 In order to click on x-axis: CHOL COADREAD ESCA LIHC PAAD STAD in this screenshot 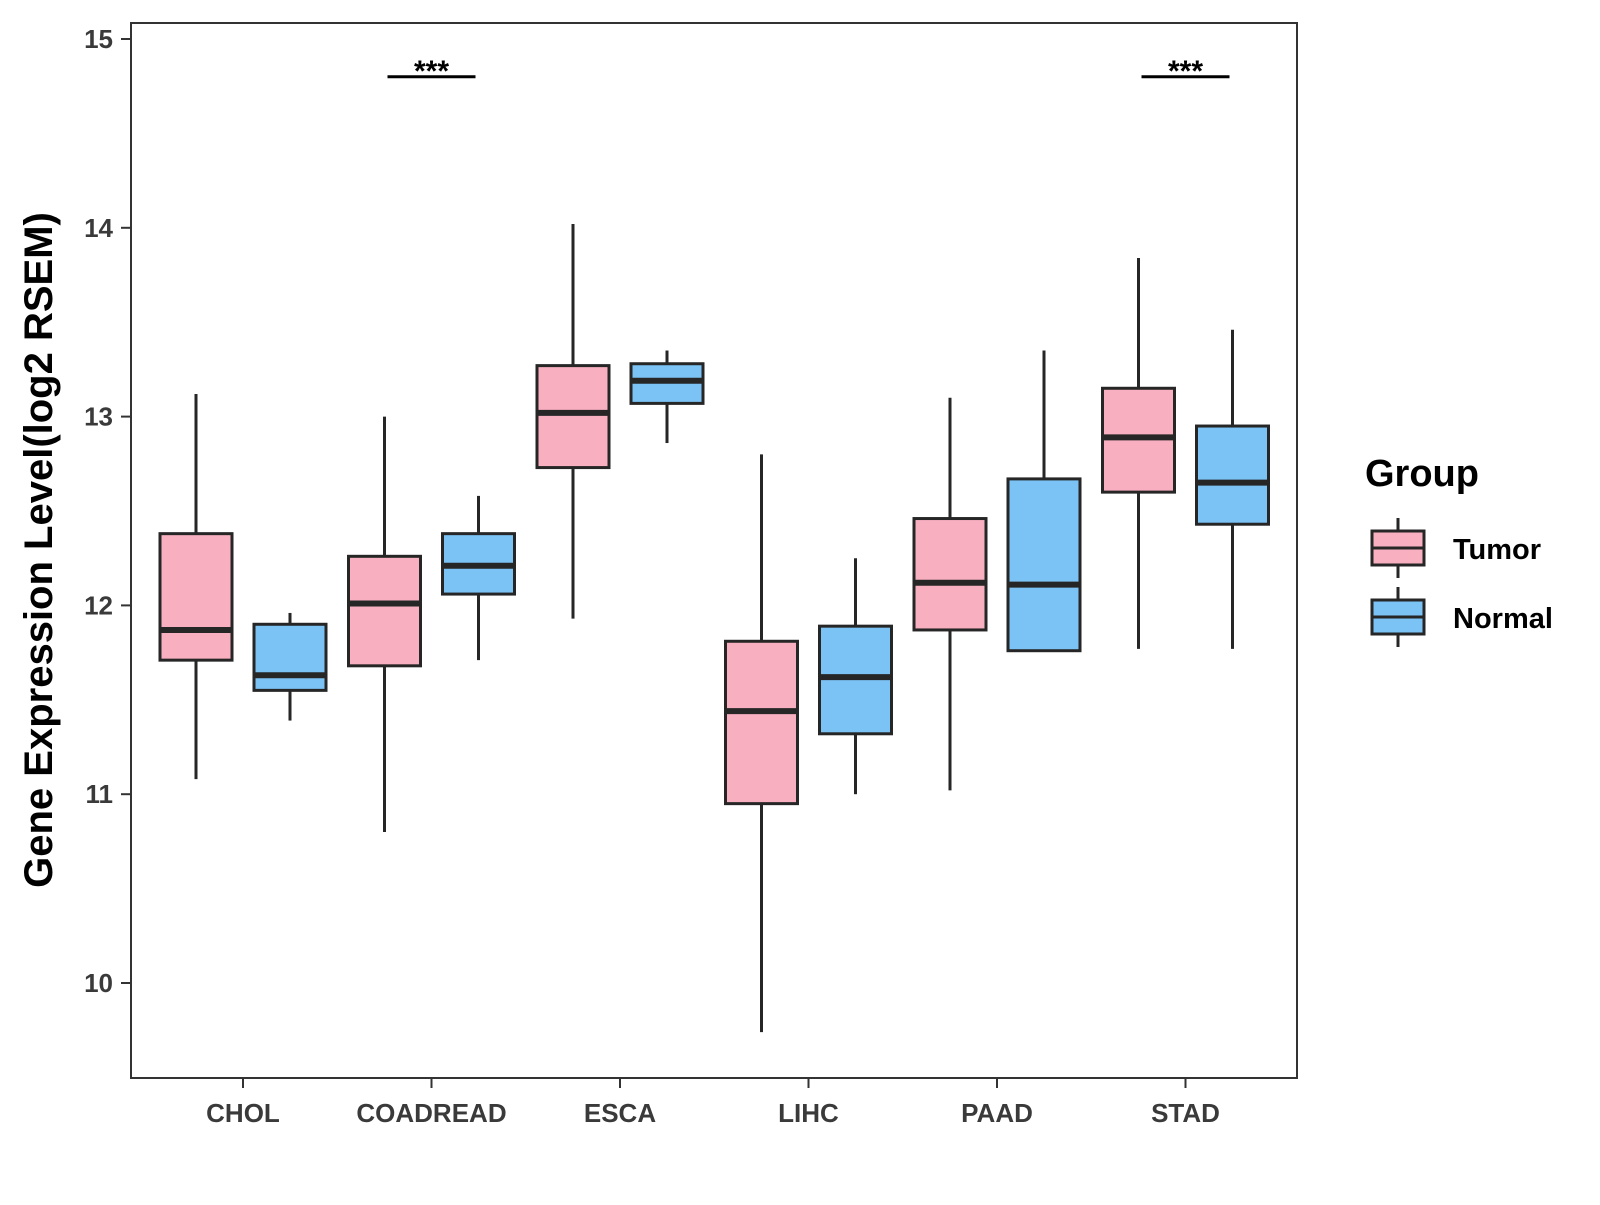, I will do `click(713, 1103)`.